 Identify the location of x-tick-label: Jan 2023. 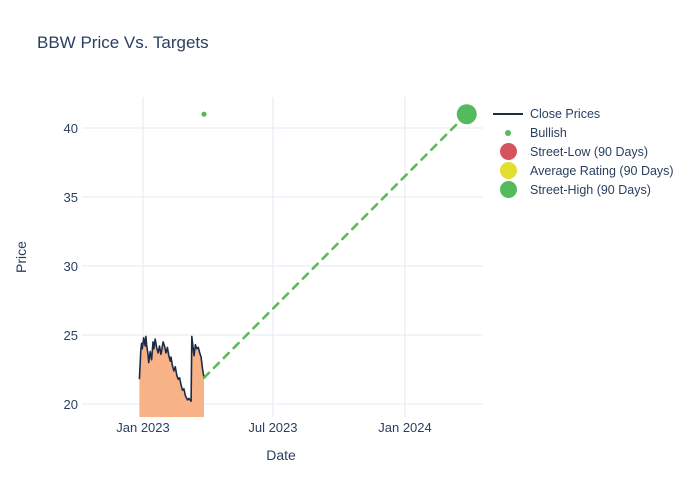
(143, 427).